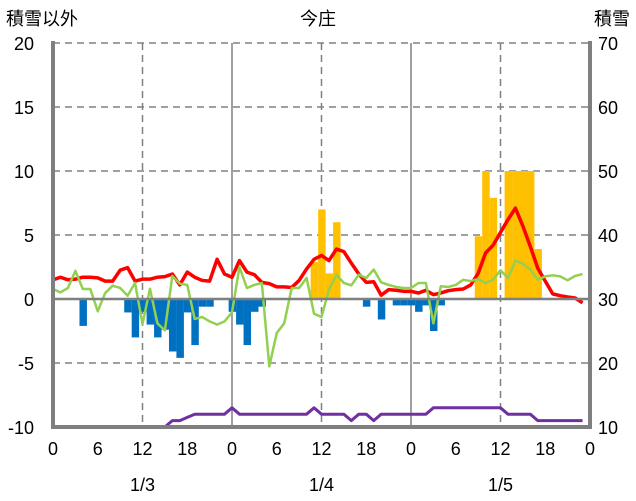 This screenshot has height=501, width=636. What do you see at coordinates (608, 300) in the screenshot?
I see `right-tick-label: 30` at bounding box center [608, 300].